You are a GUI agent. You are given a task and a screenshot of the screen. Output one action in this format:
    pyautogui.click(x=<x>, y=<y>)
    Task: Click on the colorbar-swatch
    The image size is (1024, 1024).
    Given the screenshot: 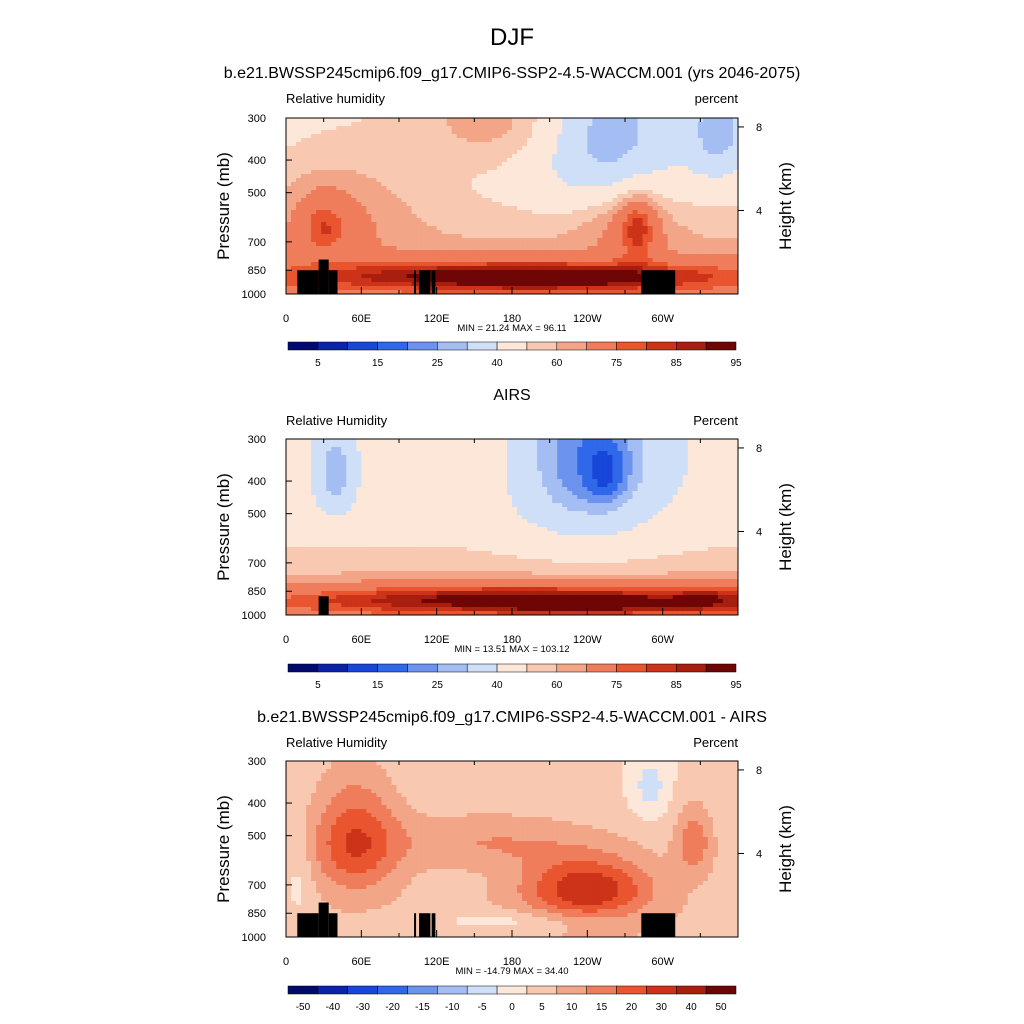 What is the action you would take?
    pyautogui.click(x=601, y=346)
    